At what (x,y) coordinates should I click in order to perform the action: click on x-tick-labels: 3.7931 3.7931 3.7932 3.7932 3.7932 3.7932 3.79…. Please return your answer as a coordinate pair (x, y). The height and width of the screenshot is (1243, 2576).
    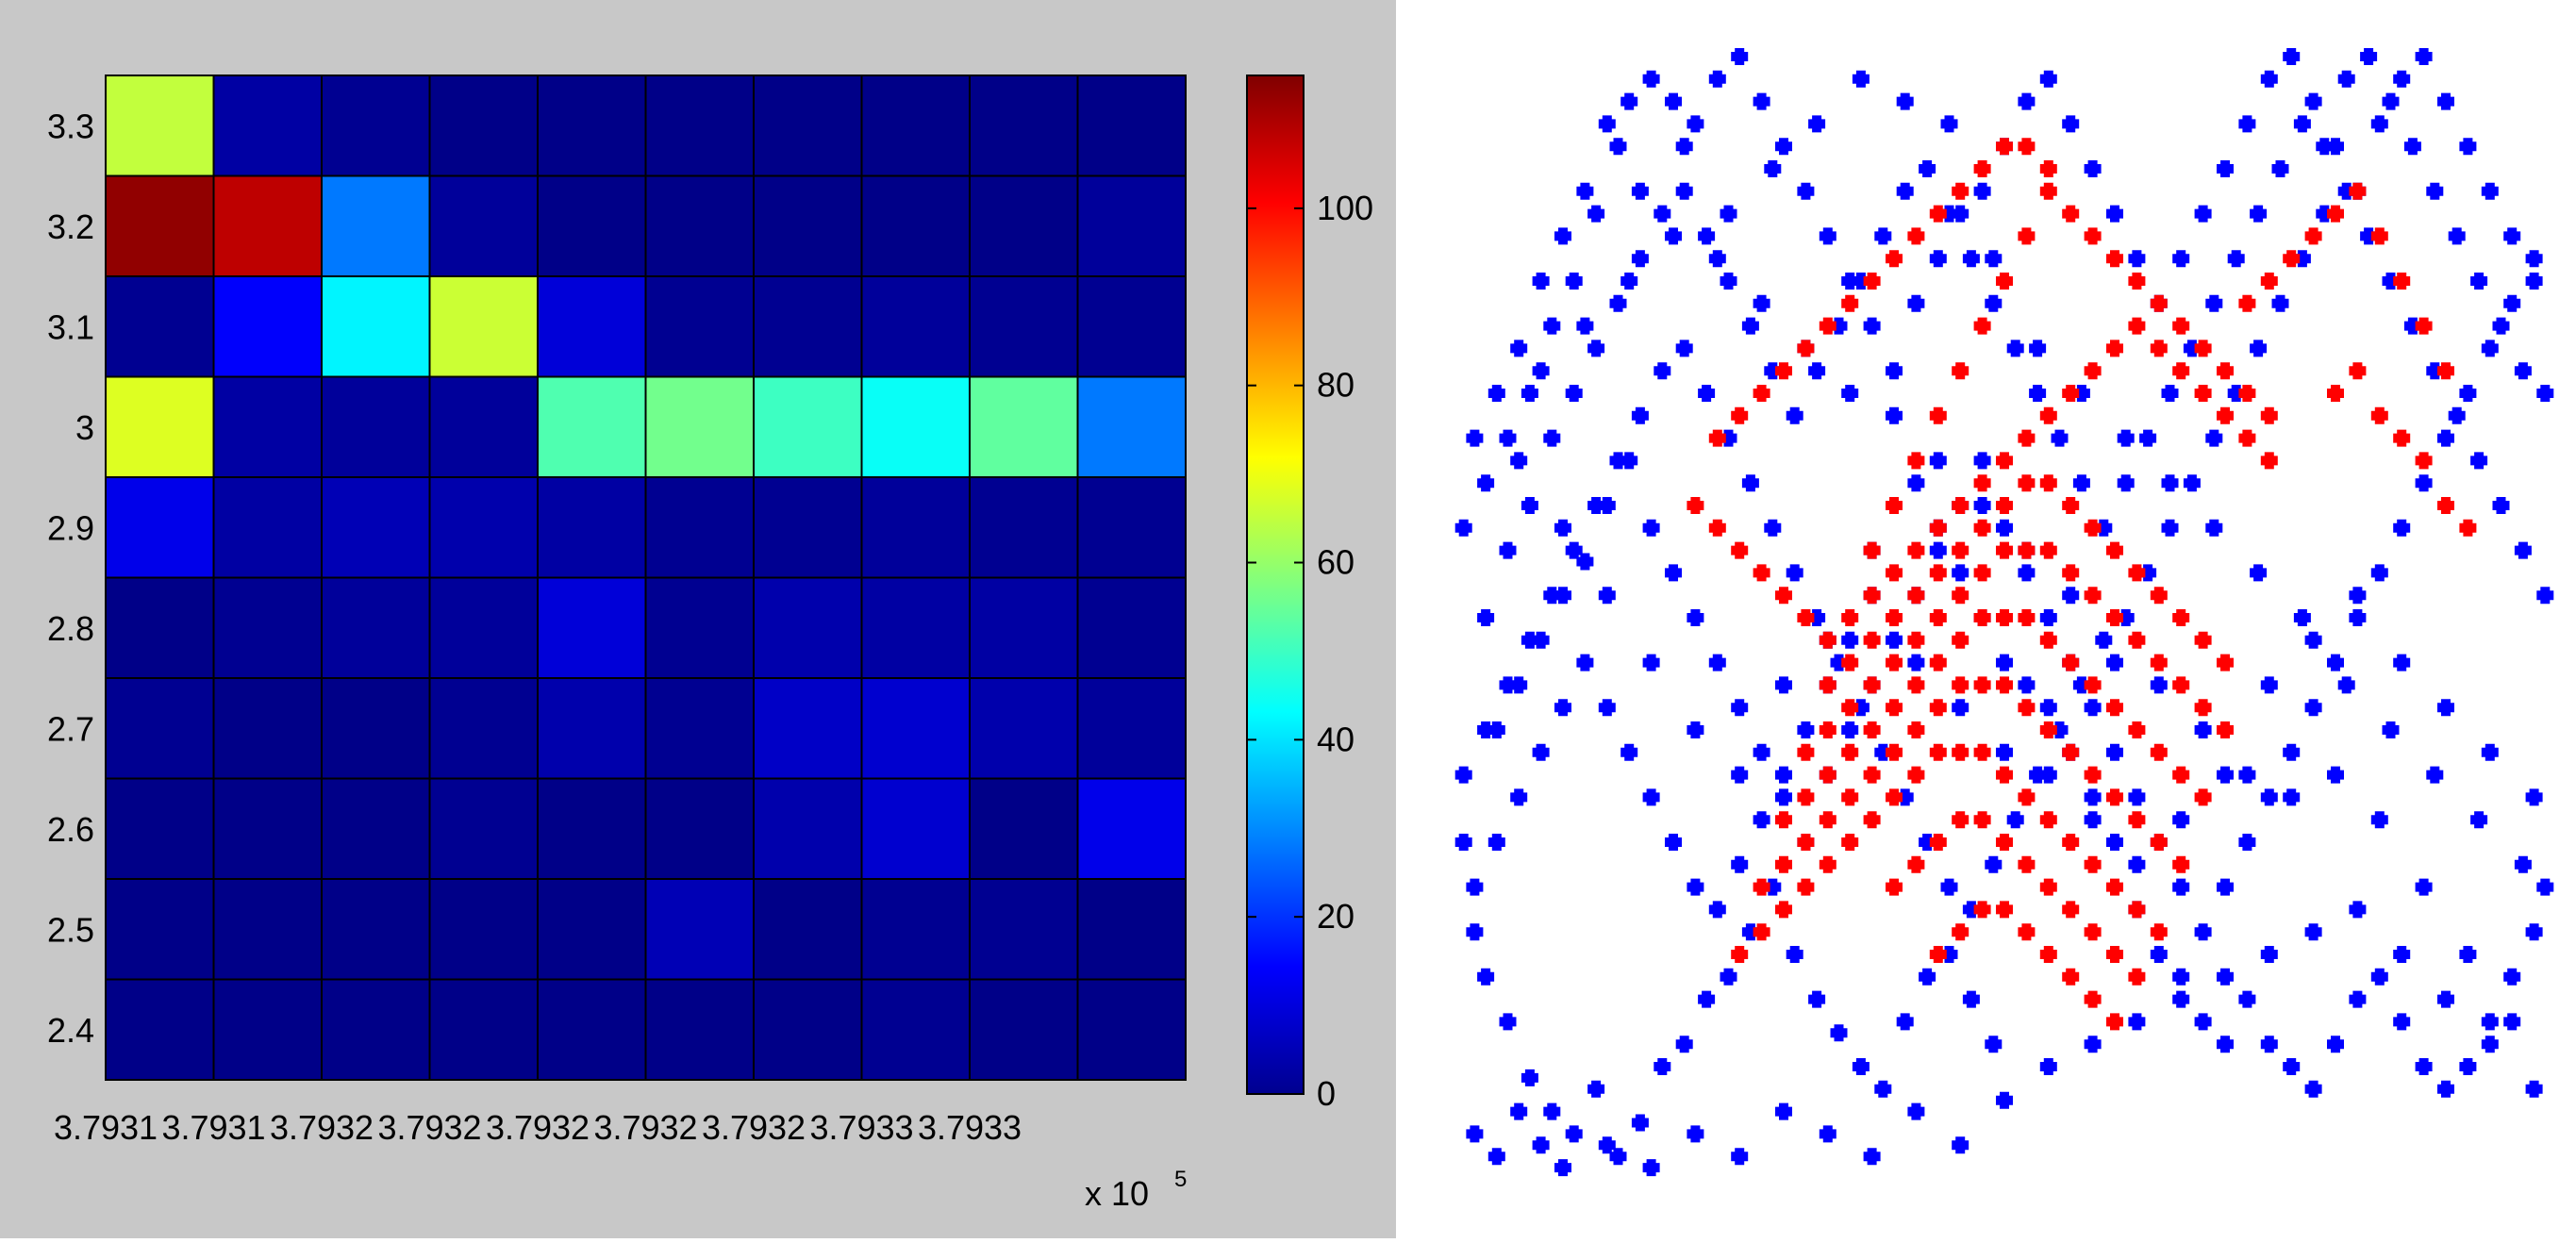
    Looking at the image, I should click on (538, 1127).